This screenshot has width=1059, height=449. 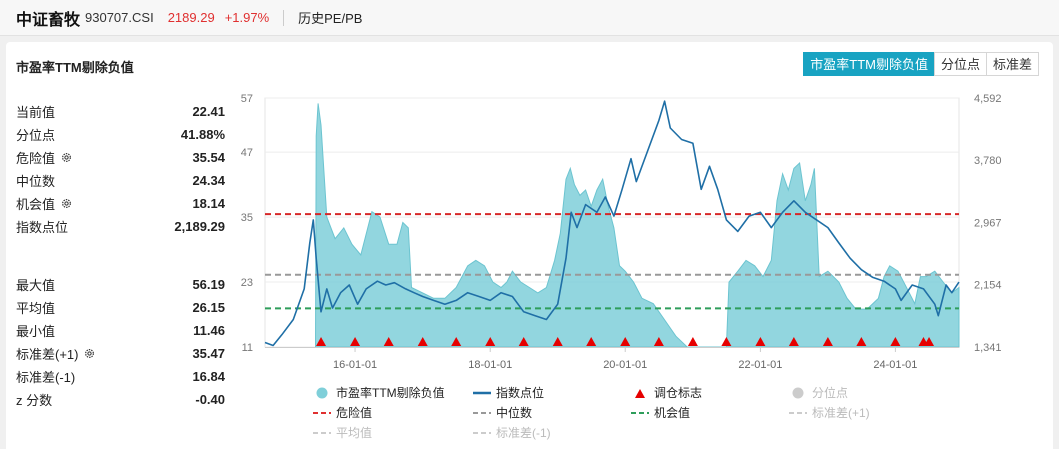 What do you see at coordinates (48, 20) in the screenshot?
I see `index-name: 中证畜牧` at bounding box center [48, 20].